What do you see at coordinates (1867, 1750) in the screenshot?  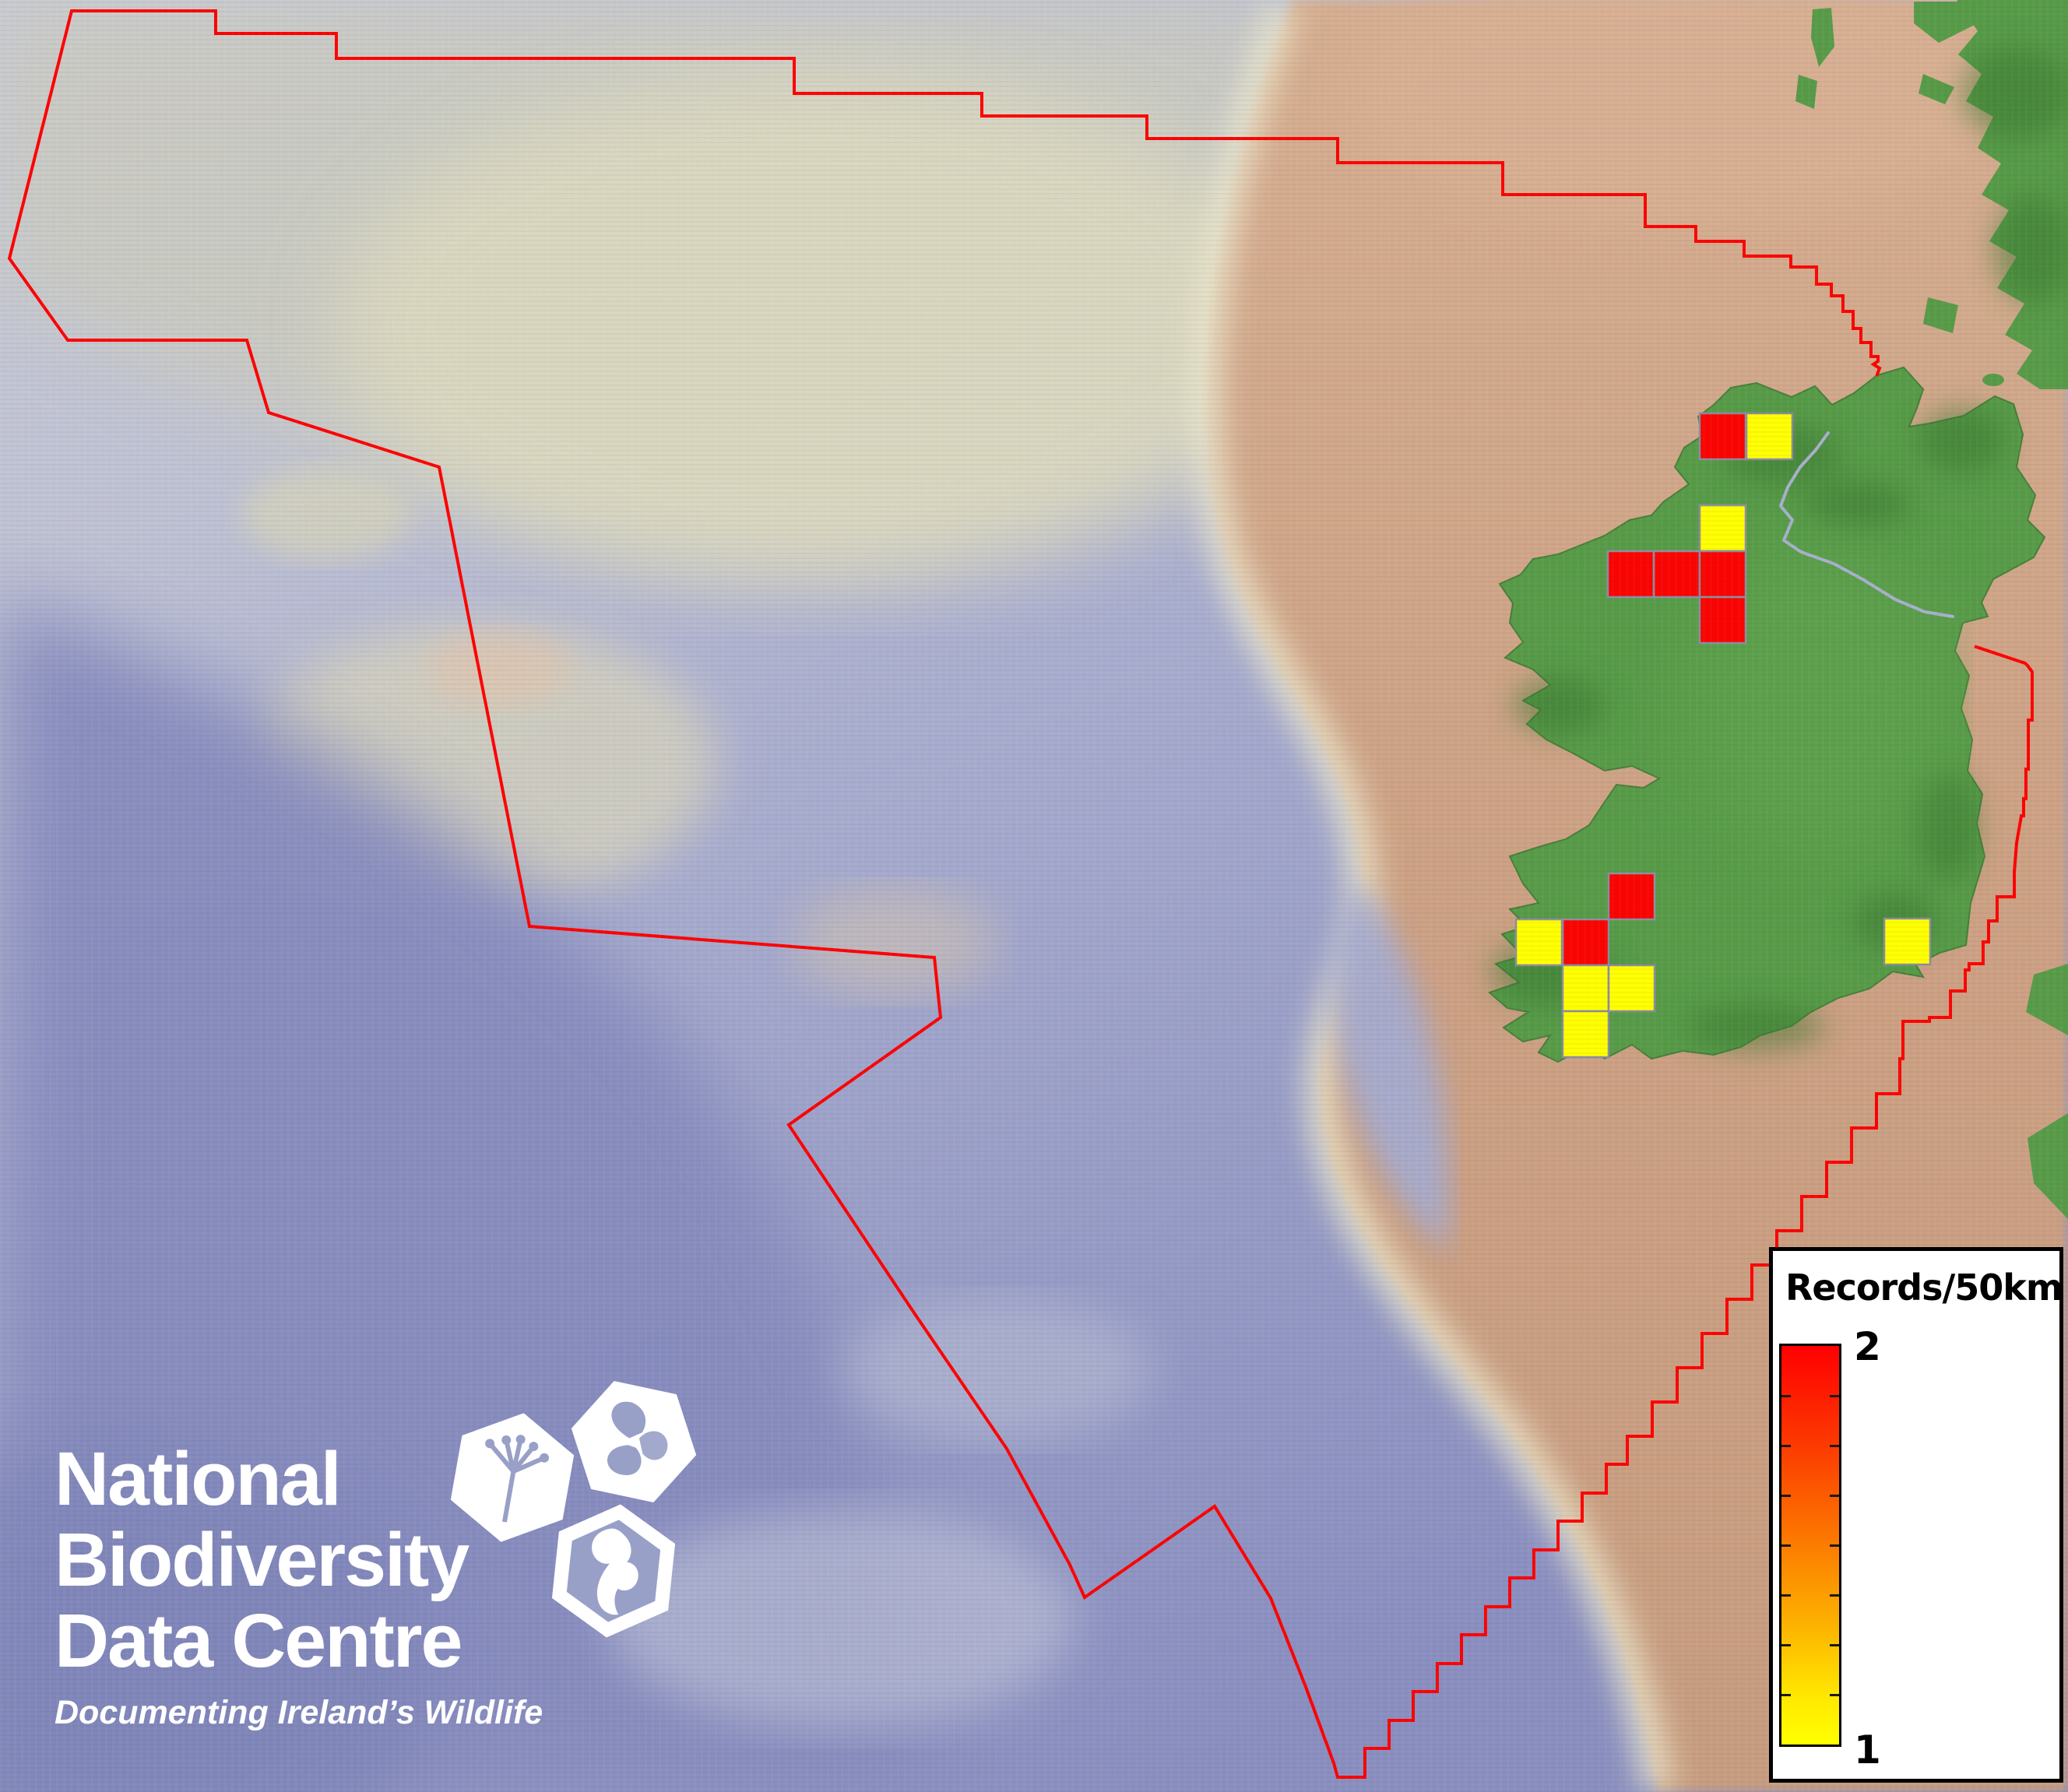 I see `legend-min-label: 1` at bounding box center [1867, 1750].